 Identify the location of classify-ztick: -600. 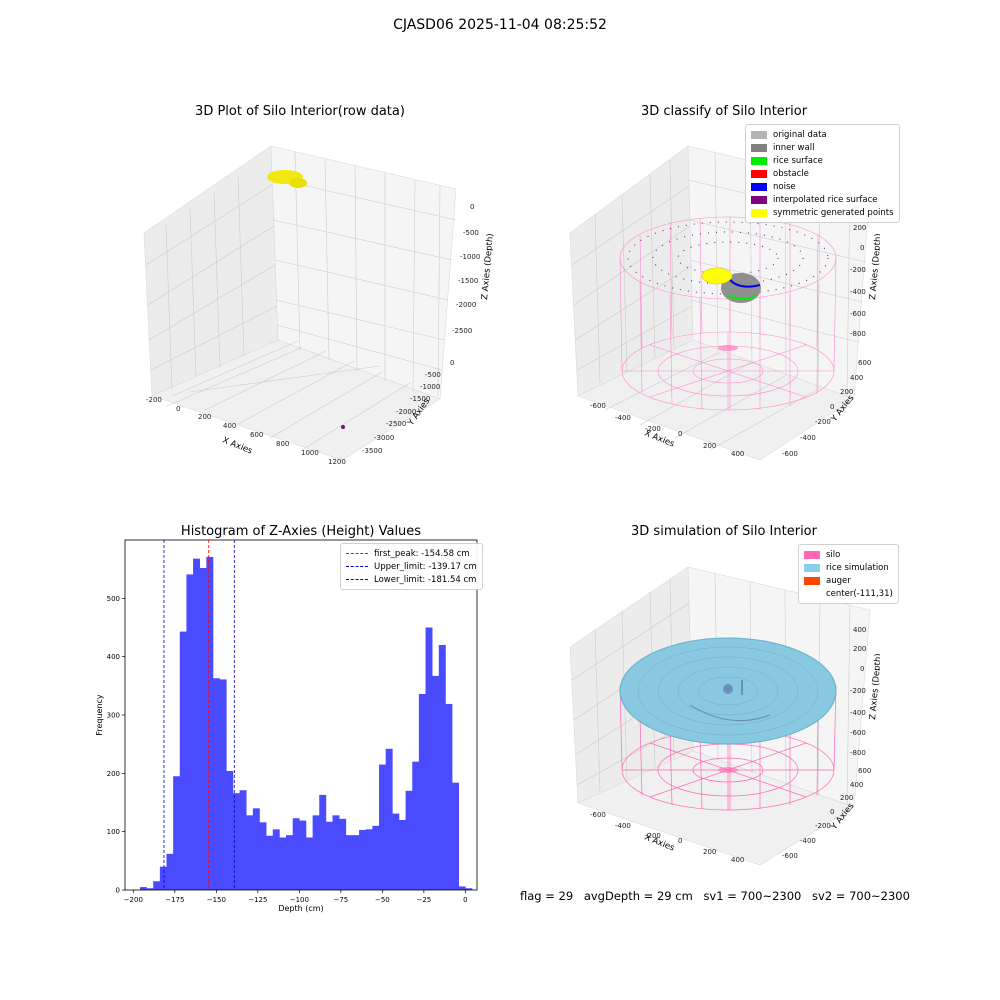
(858, 314).